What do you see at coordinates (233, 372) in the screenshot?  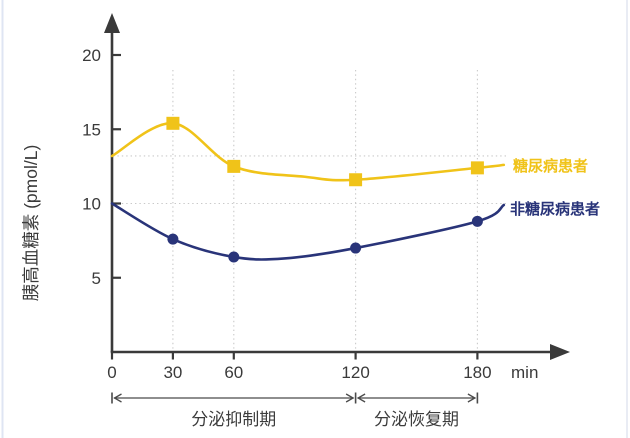 I see `x-tick-label: 60` at bounding box center [233, 372].